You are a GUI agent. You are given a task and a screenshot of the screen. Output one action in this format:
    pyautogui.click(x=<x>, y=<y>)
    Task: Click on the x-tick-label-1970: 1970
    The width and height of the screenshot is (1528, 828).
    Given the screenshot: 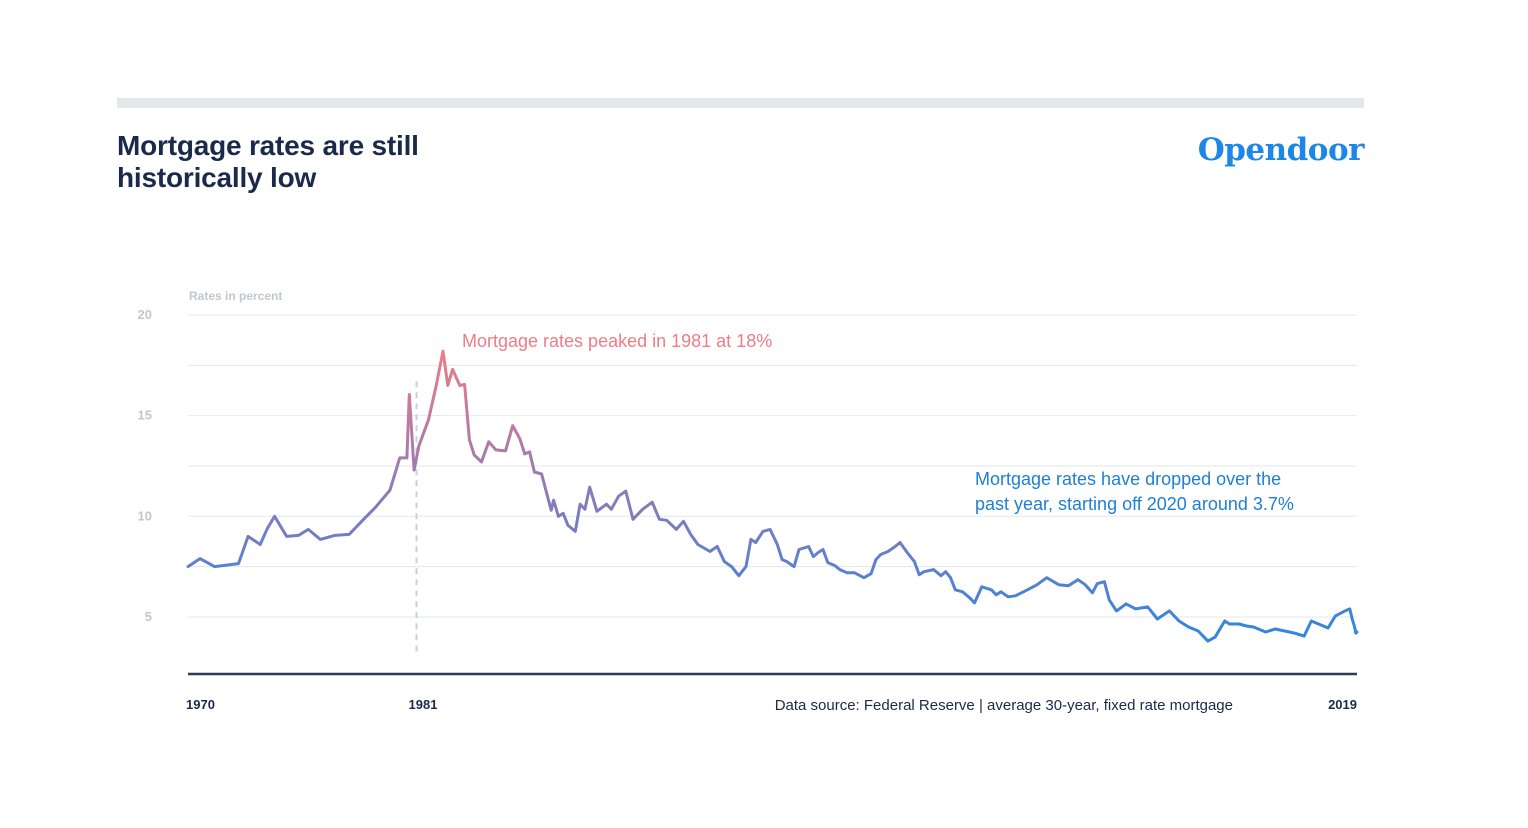 What is the action you would take?
    pyautogui.click(x=200, y=704)
    